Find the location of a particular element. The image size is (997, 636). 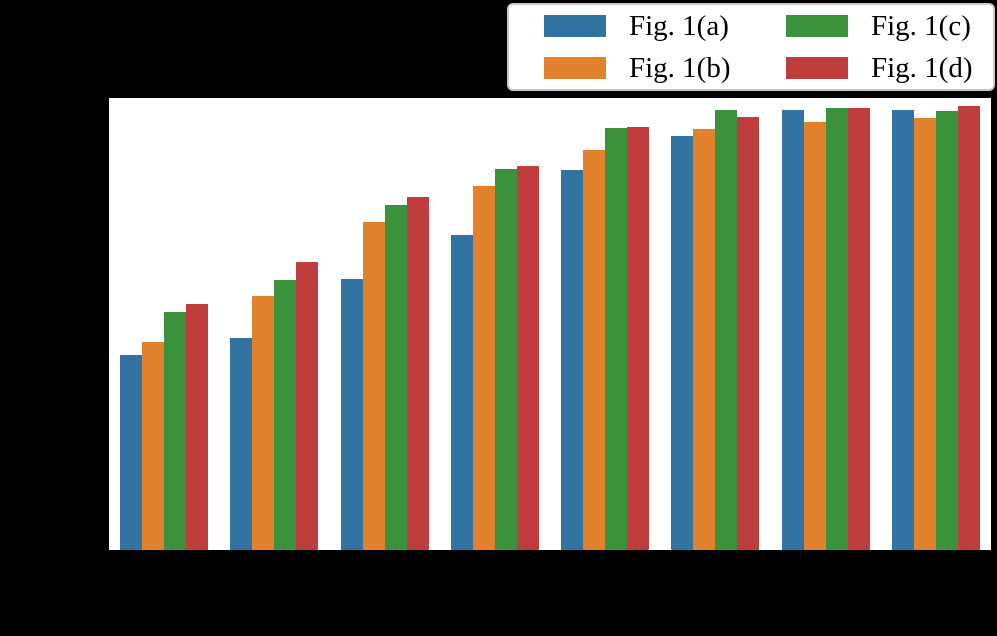

legend-entry-fig-1c: Fig. 1(c) is located at coordinates (872, 26).